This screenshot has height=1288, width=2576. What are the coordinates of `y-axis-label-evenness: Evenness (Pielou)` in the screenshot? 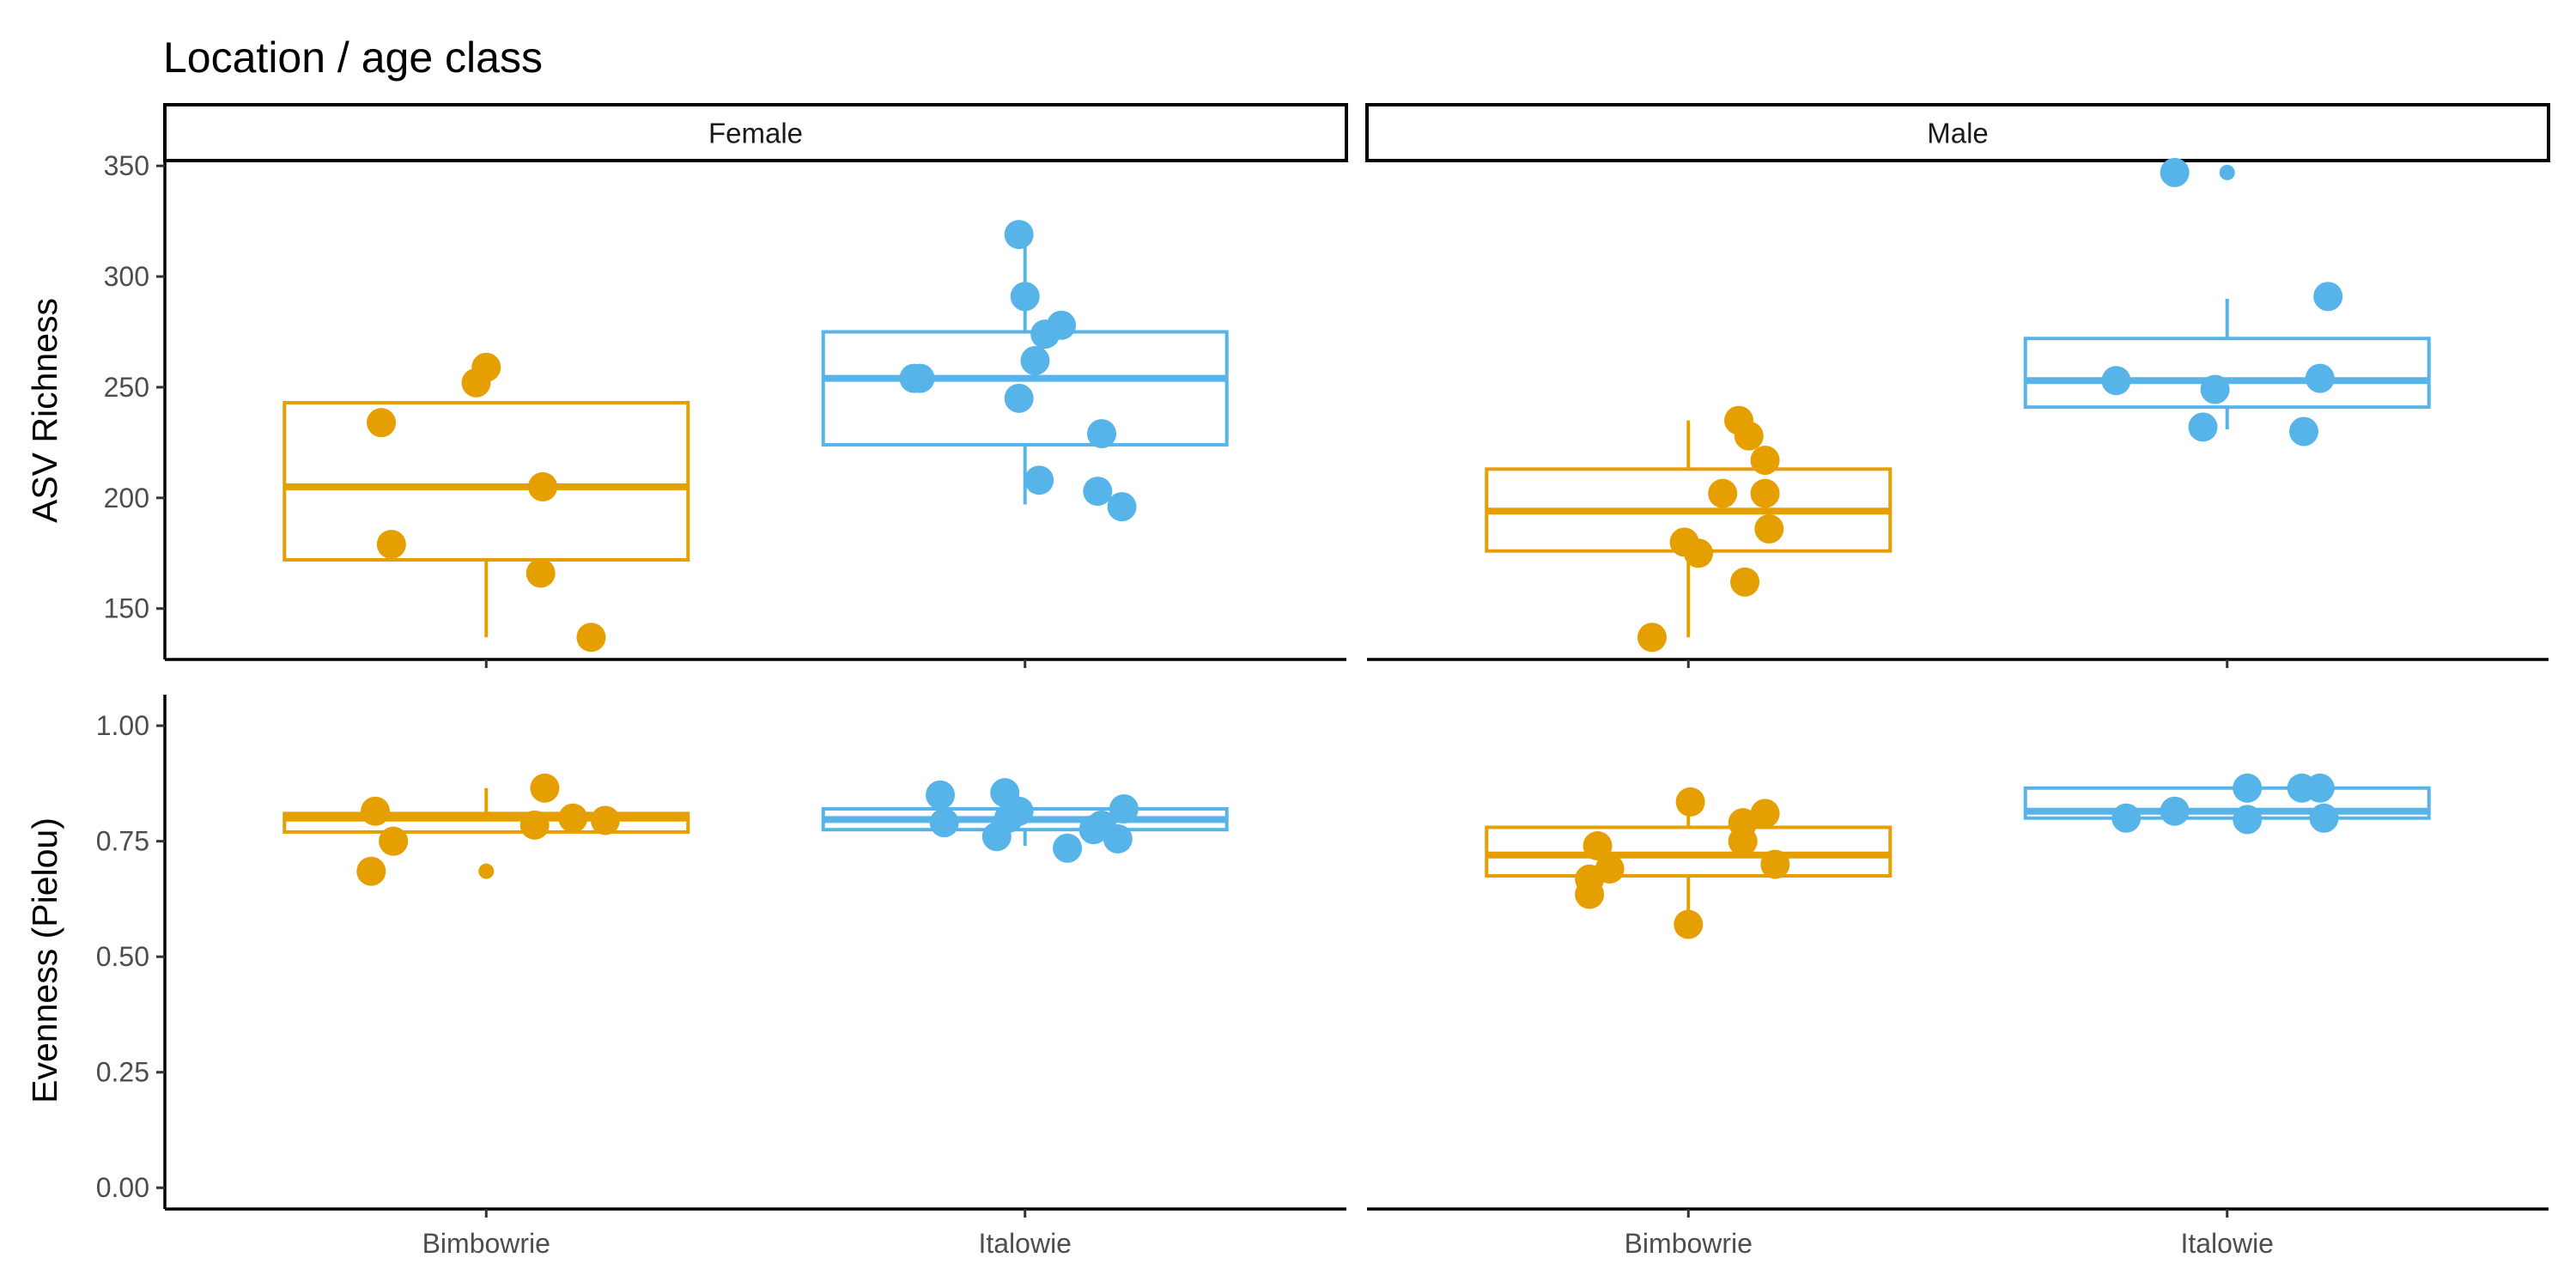 It's located at (44, 960).